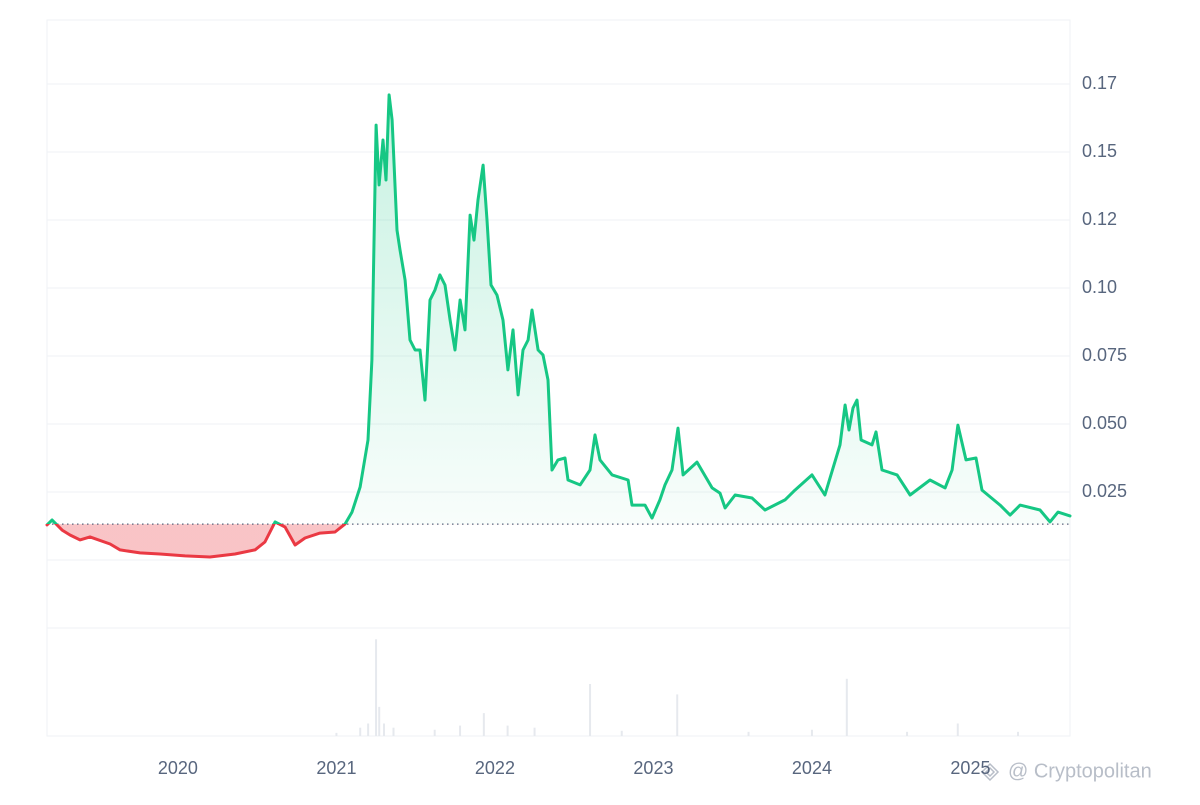  Describe the element at coordinates (1080, 771) in the screenshot. I see `watermark-text: @ Cryptopolitan` at that location.